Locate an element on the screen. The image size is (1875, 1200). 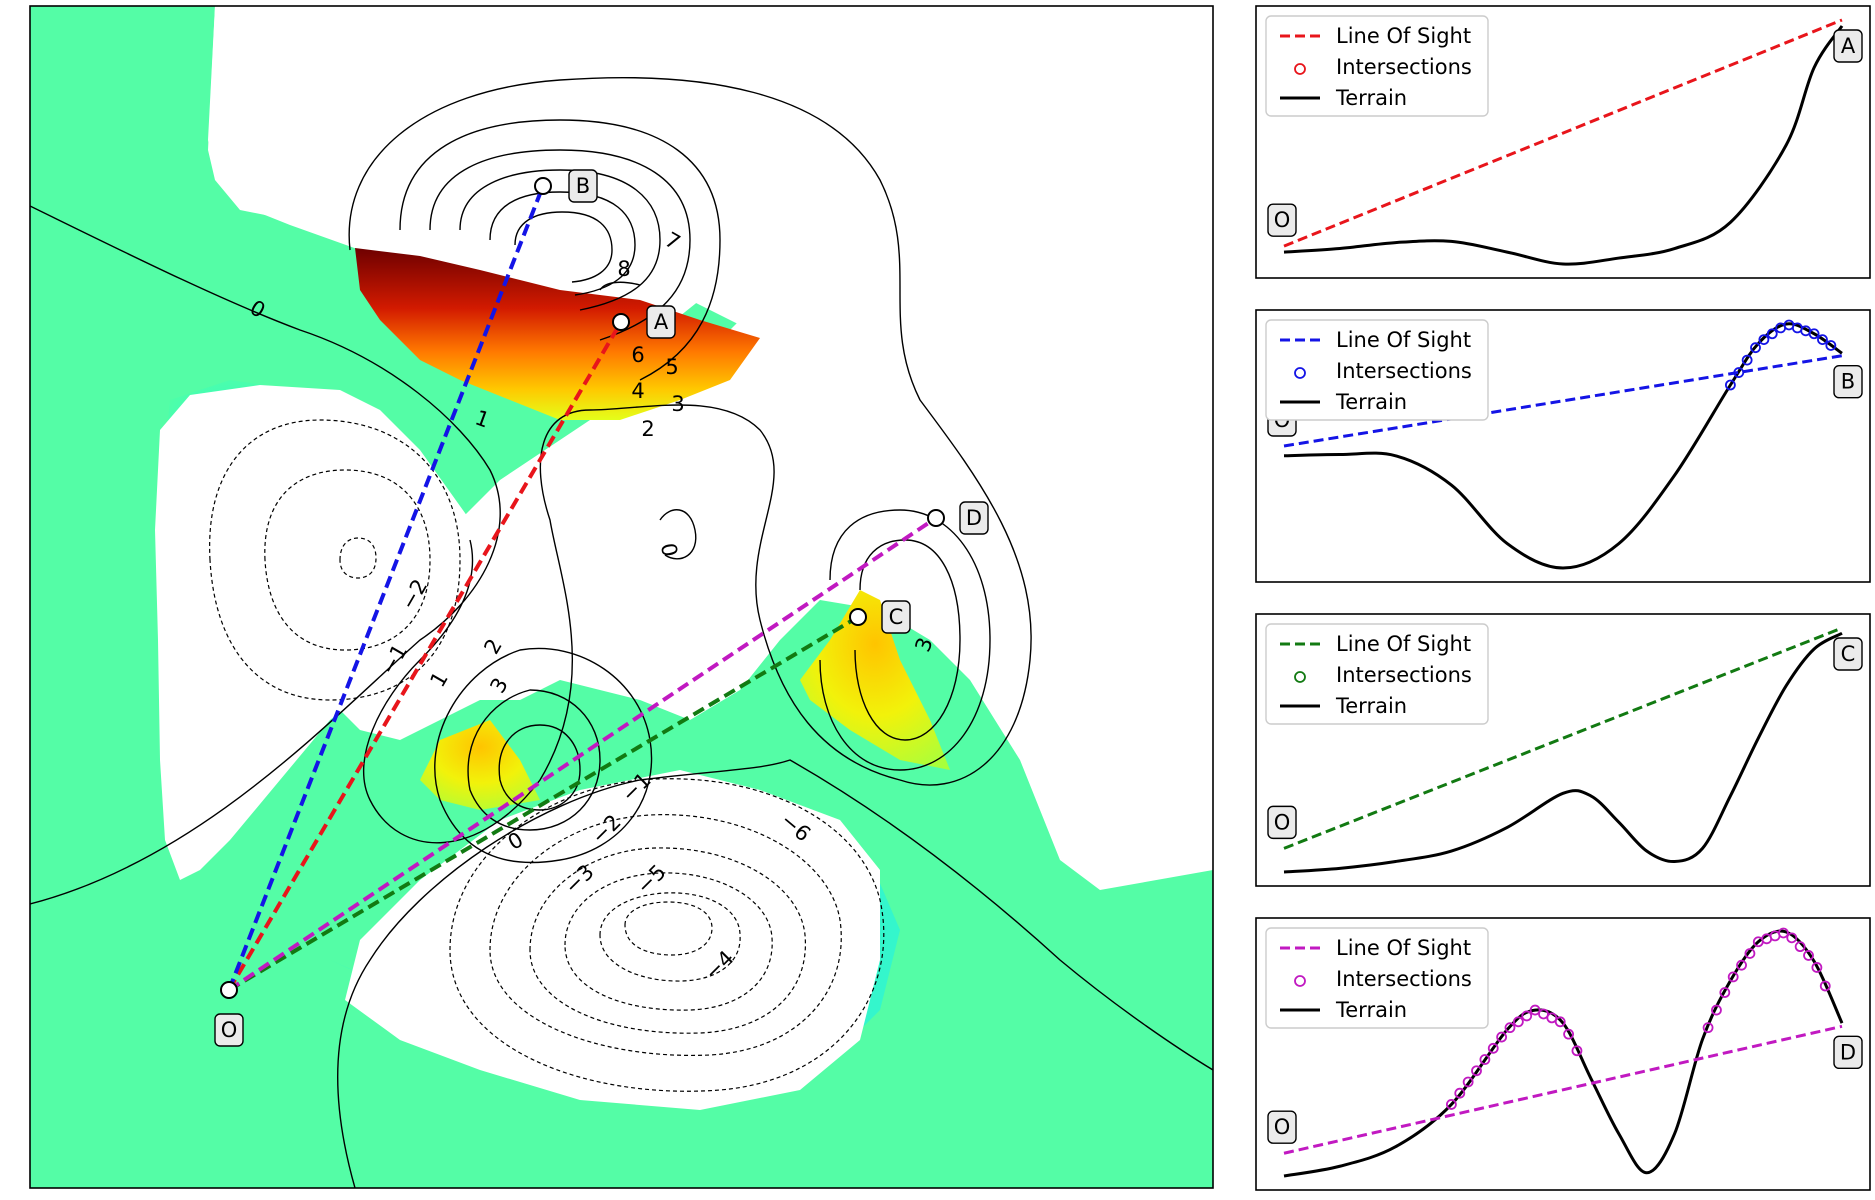
profile-end-label: A is located at coordinates (1848, 46).